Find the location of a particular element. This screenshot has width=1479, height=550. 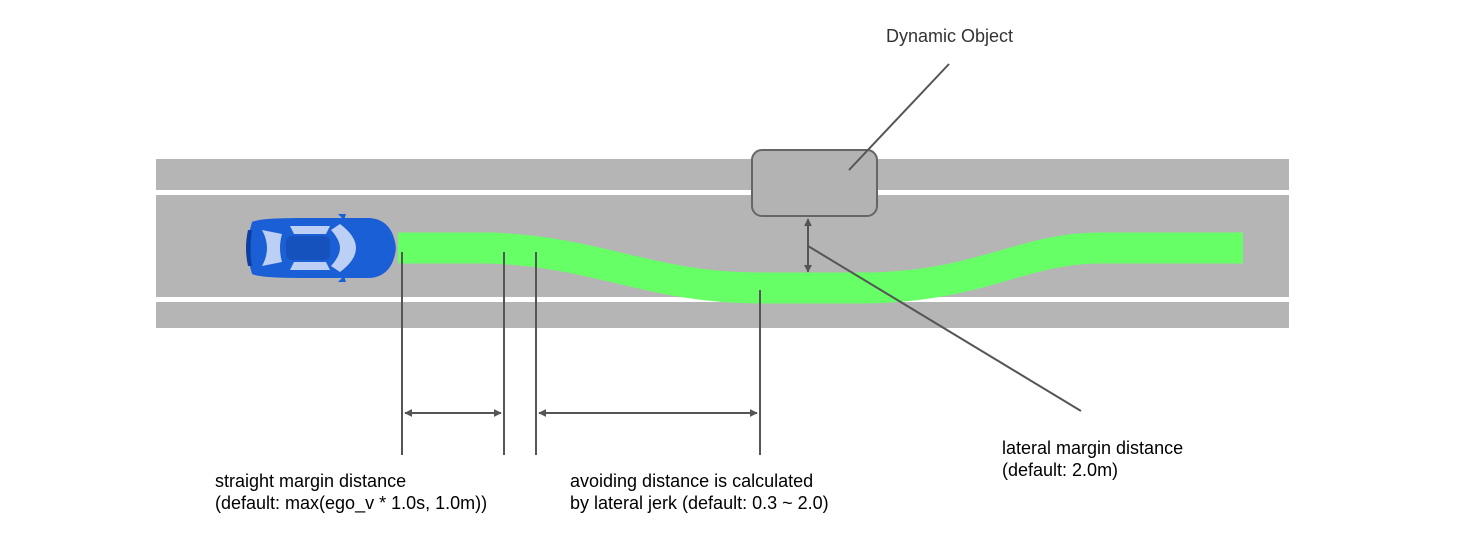

dynamic-object-leader-line is located at coordinates (899, 117).